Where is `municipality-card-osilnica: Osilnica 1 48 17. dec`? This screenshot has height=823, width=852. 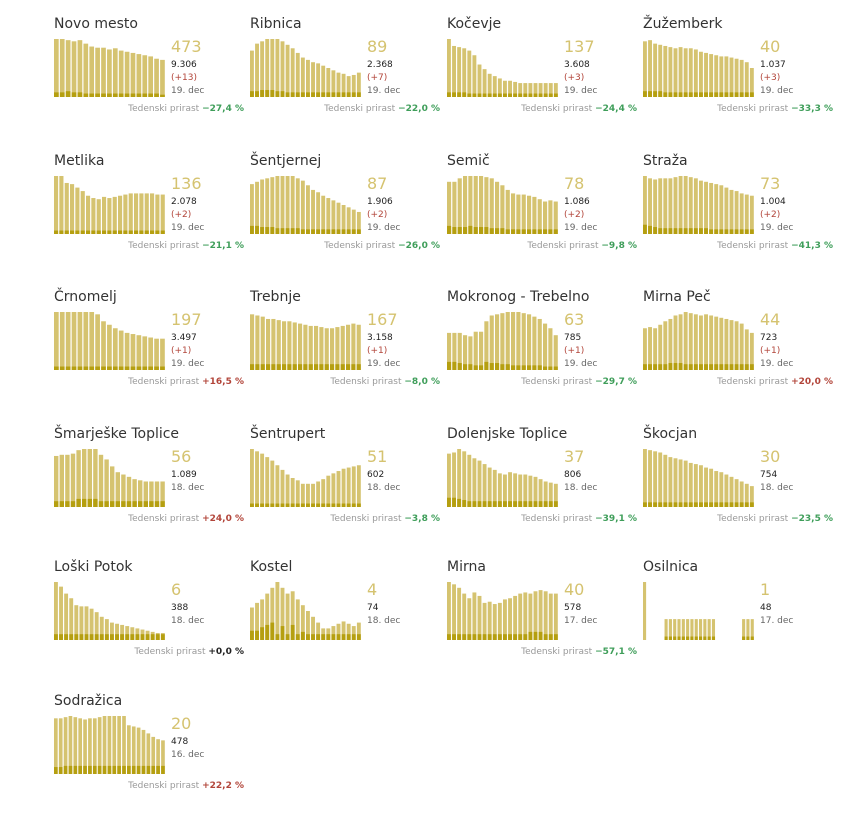
municipality-card-osilnica: Osilnica 1 48 17. dec is located at coordinates (738, 624).